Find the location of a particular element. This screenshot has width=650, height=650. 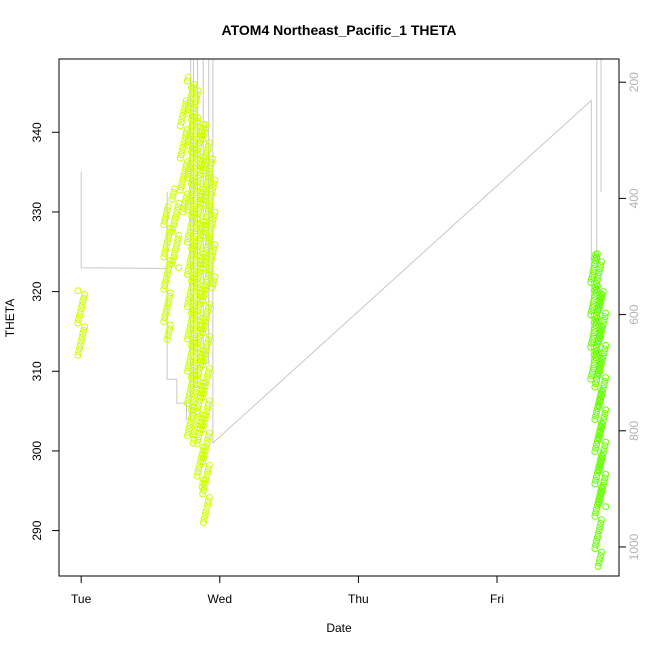

y-tick-label: 310 is located at coordinates (37, 371).